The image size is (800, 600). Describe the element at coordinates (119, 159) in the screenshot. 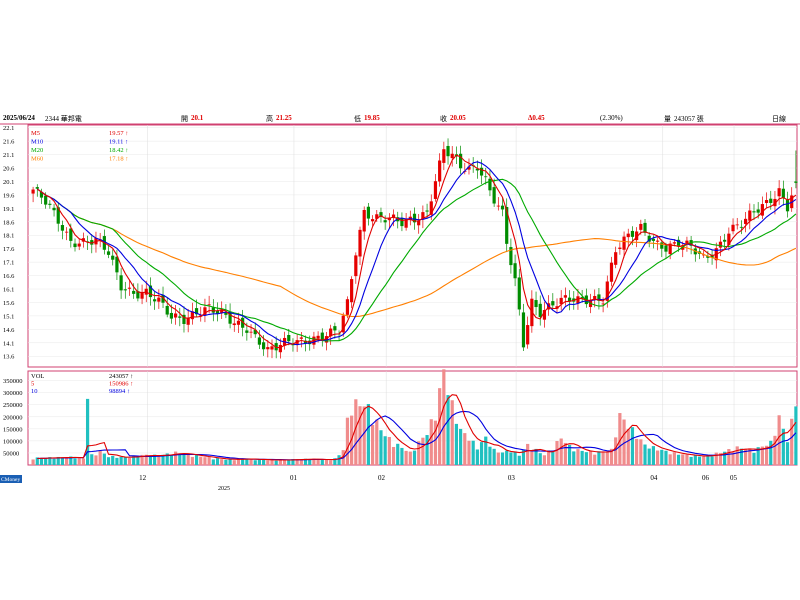

I see `price-legend-value: 17.18 ↑` at that location.